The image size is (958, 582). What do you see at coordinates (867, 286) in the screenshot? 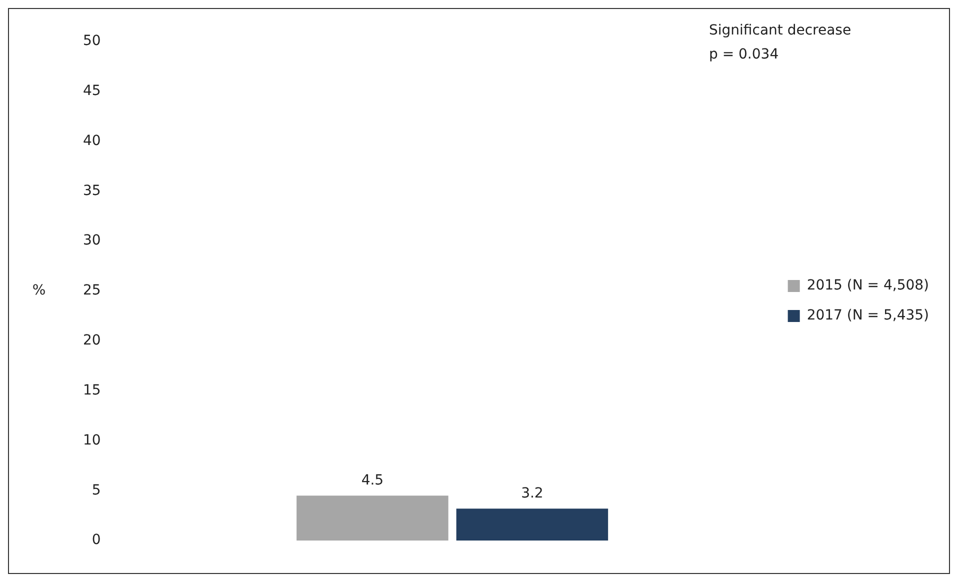
I see `legend-label: 2015 (N = 4,508)` at bounding box center [867, 286].